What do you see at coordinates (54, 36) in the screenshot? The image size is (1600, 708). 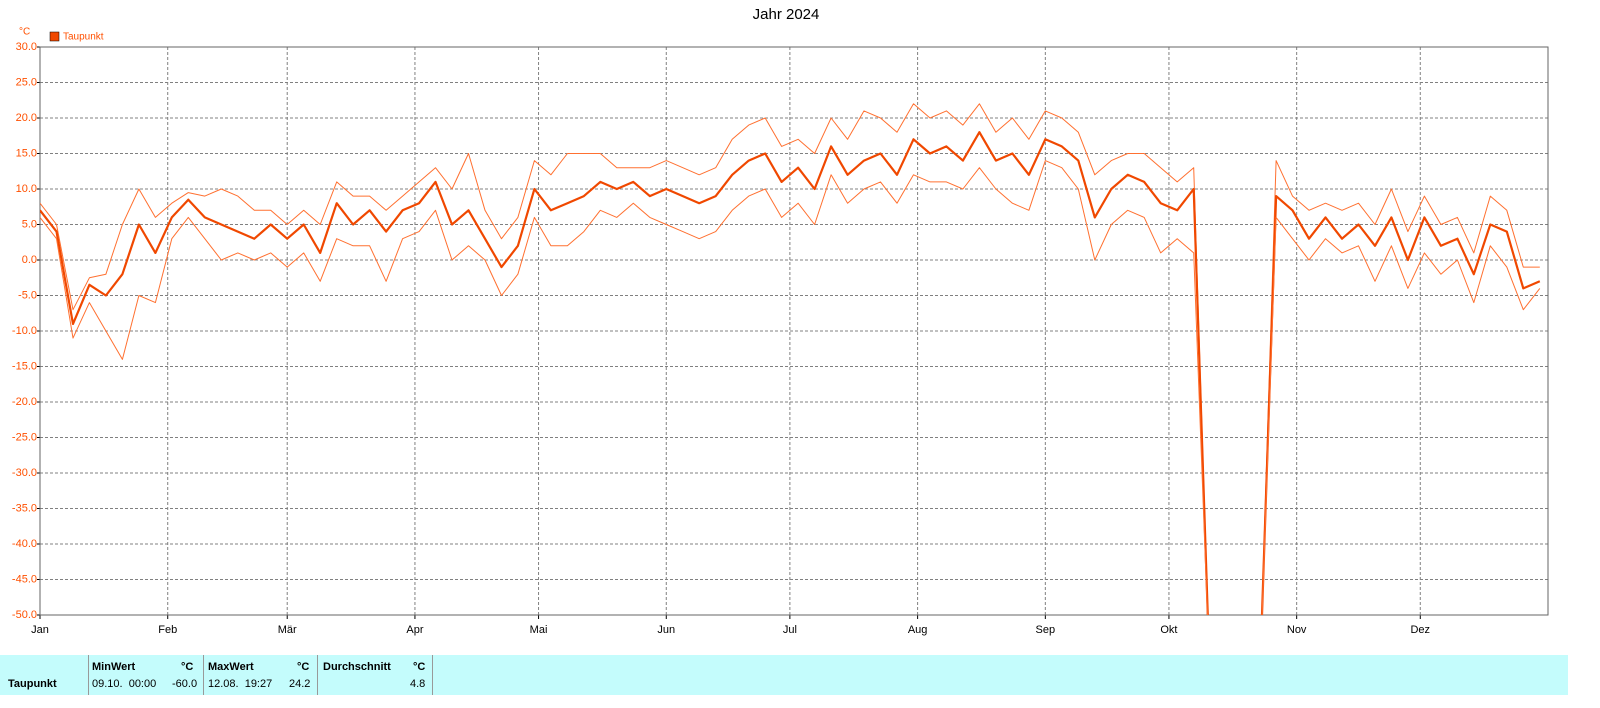 I see `legend-swatch` at bounding box center [54, 36].